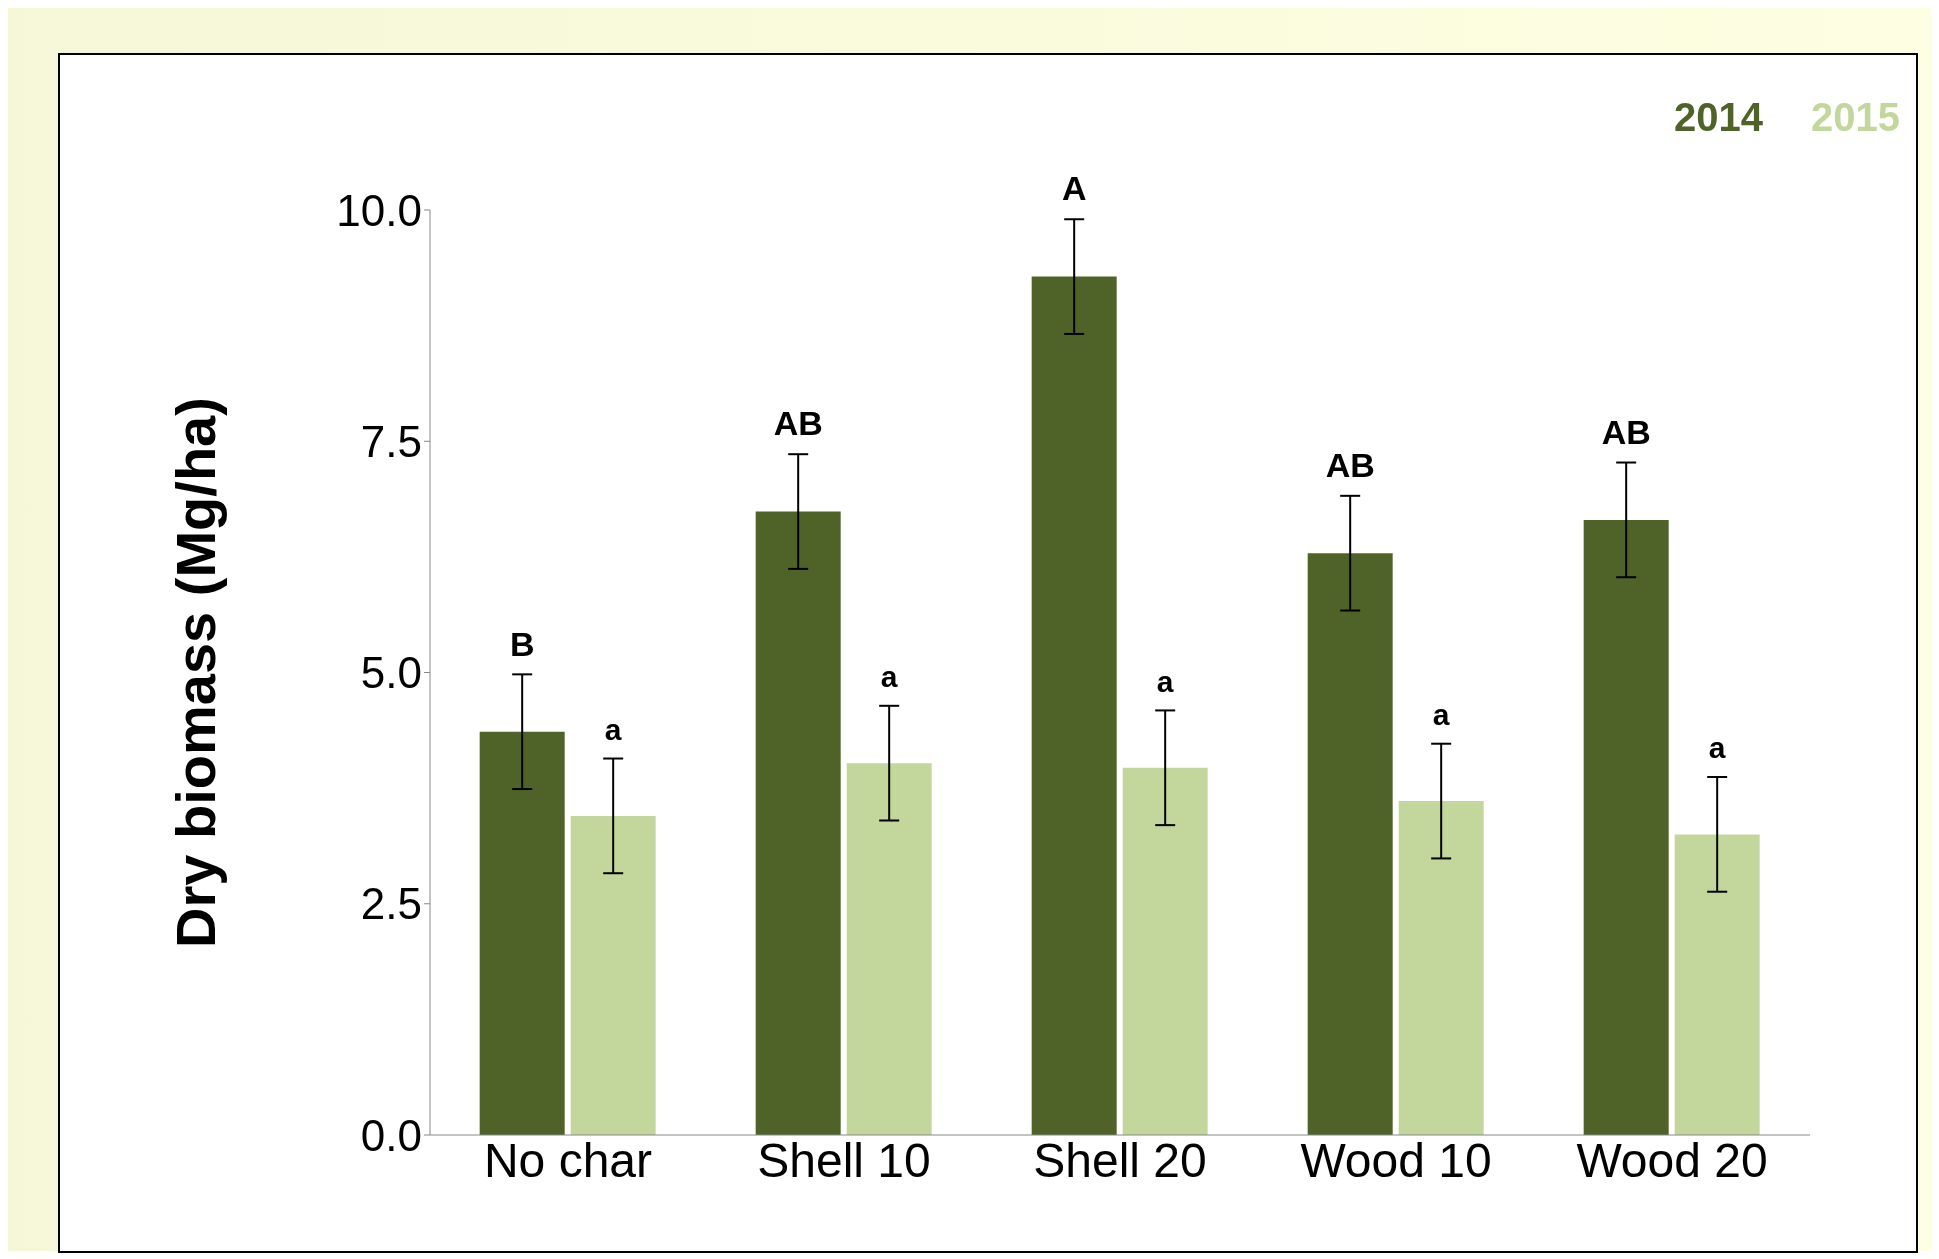 The image size is (1939, 1259). What do you see at coordinates (1396, 1161) in the screenshot?
I see `x-tick-label: Wood 10` at bounding box center [1396, 1161].